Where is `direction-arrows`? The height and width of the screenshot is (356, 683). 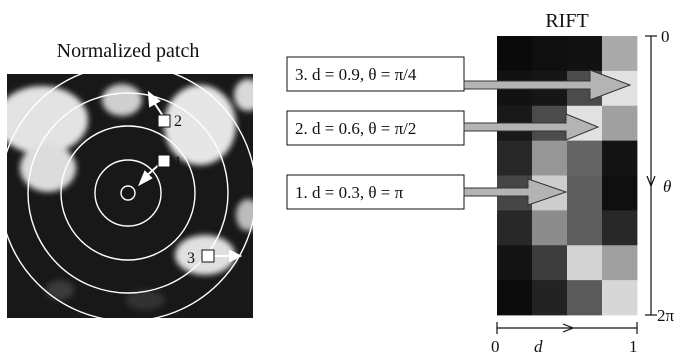 direction-arrows is located at coordinates (190, 176).